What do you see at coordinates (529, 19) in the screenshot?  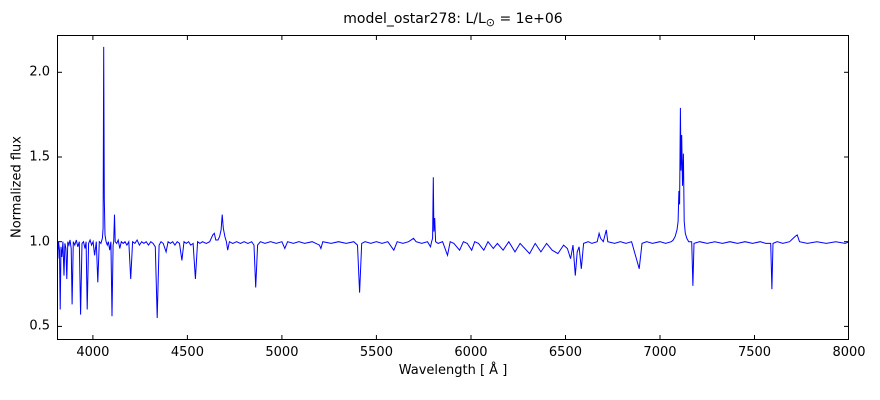 I see `chart-title-suffix: = 1e+06` at bounding box center [529, 19].